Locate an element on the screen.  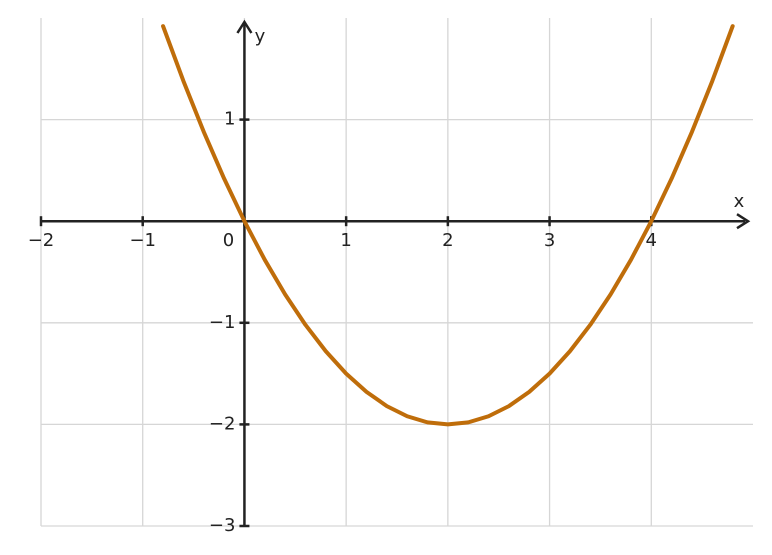
y-axis-label: y is located at coordinates (260, 36).